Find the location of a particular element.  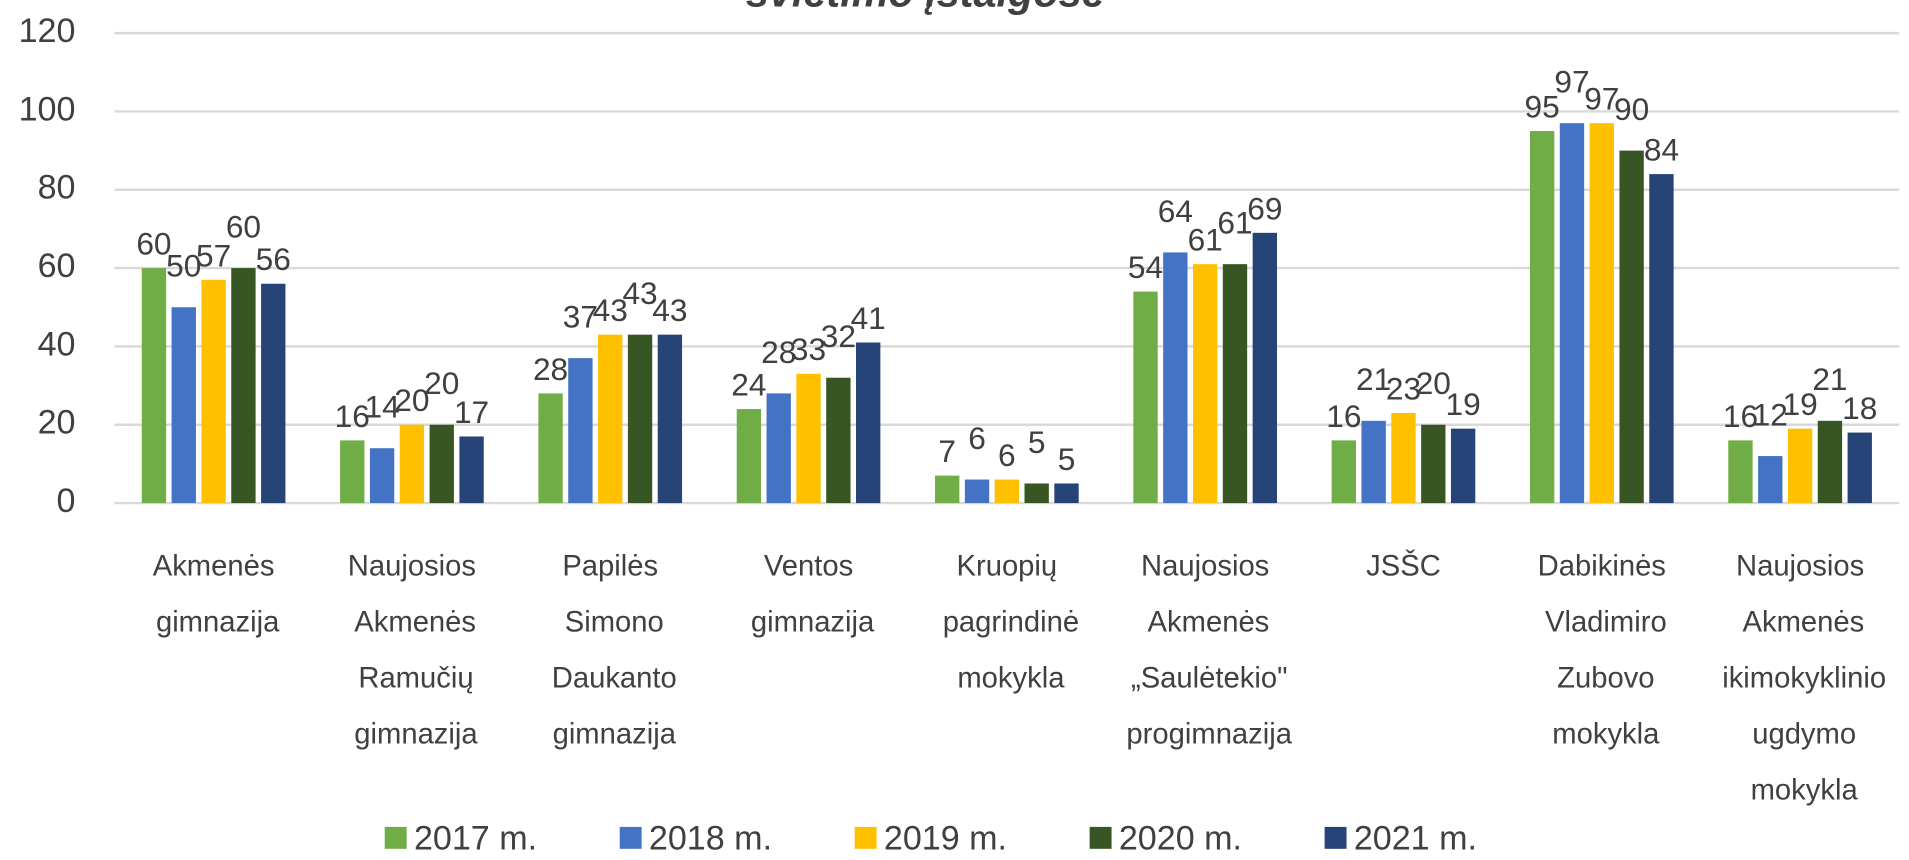

data-label: 95 is located at coordinates (1542, 106).